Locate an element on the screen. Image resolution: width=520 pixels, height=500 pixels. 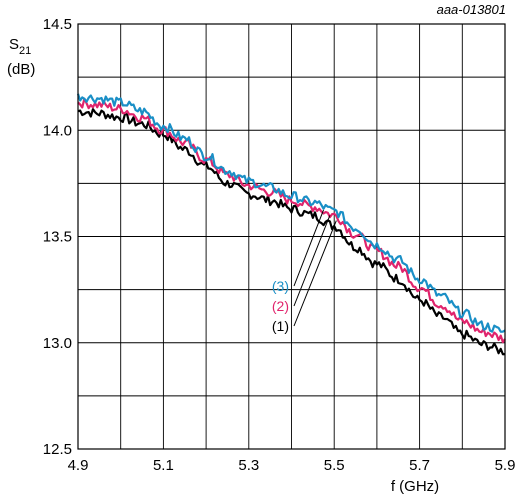
y-axis-label: S21 (dB) is located at coordinates (21, 57).